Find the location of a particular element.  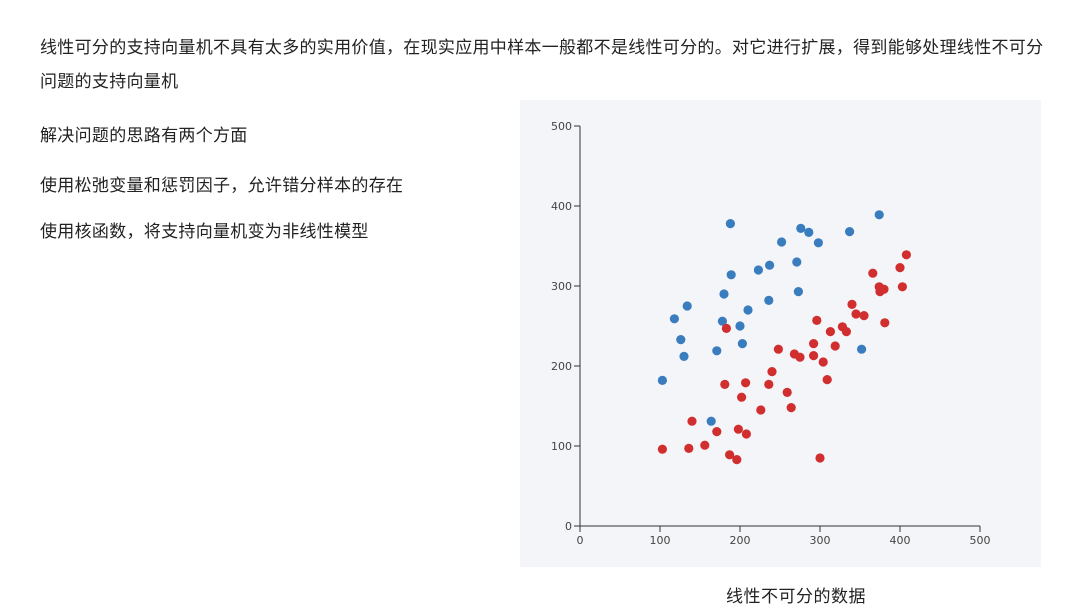

x-tick-label: 300 is located at coordinates (820, 540).